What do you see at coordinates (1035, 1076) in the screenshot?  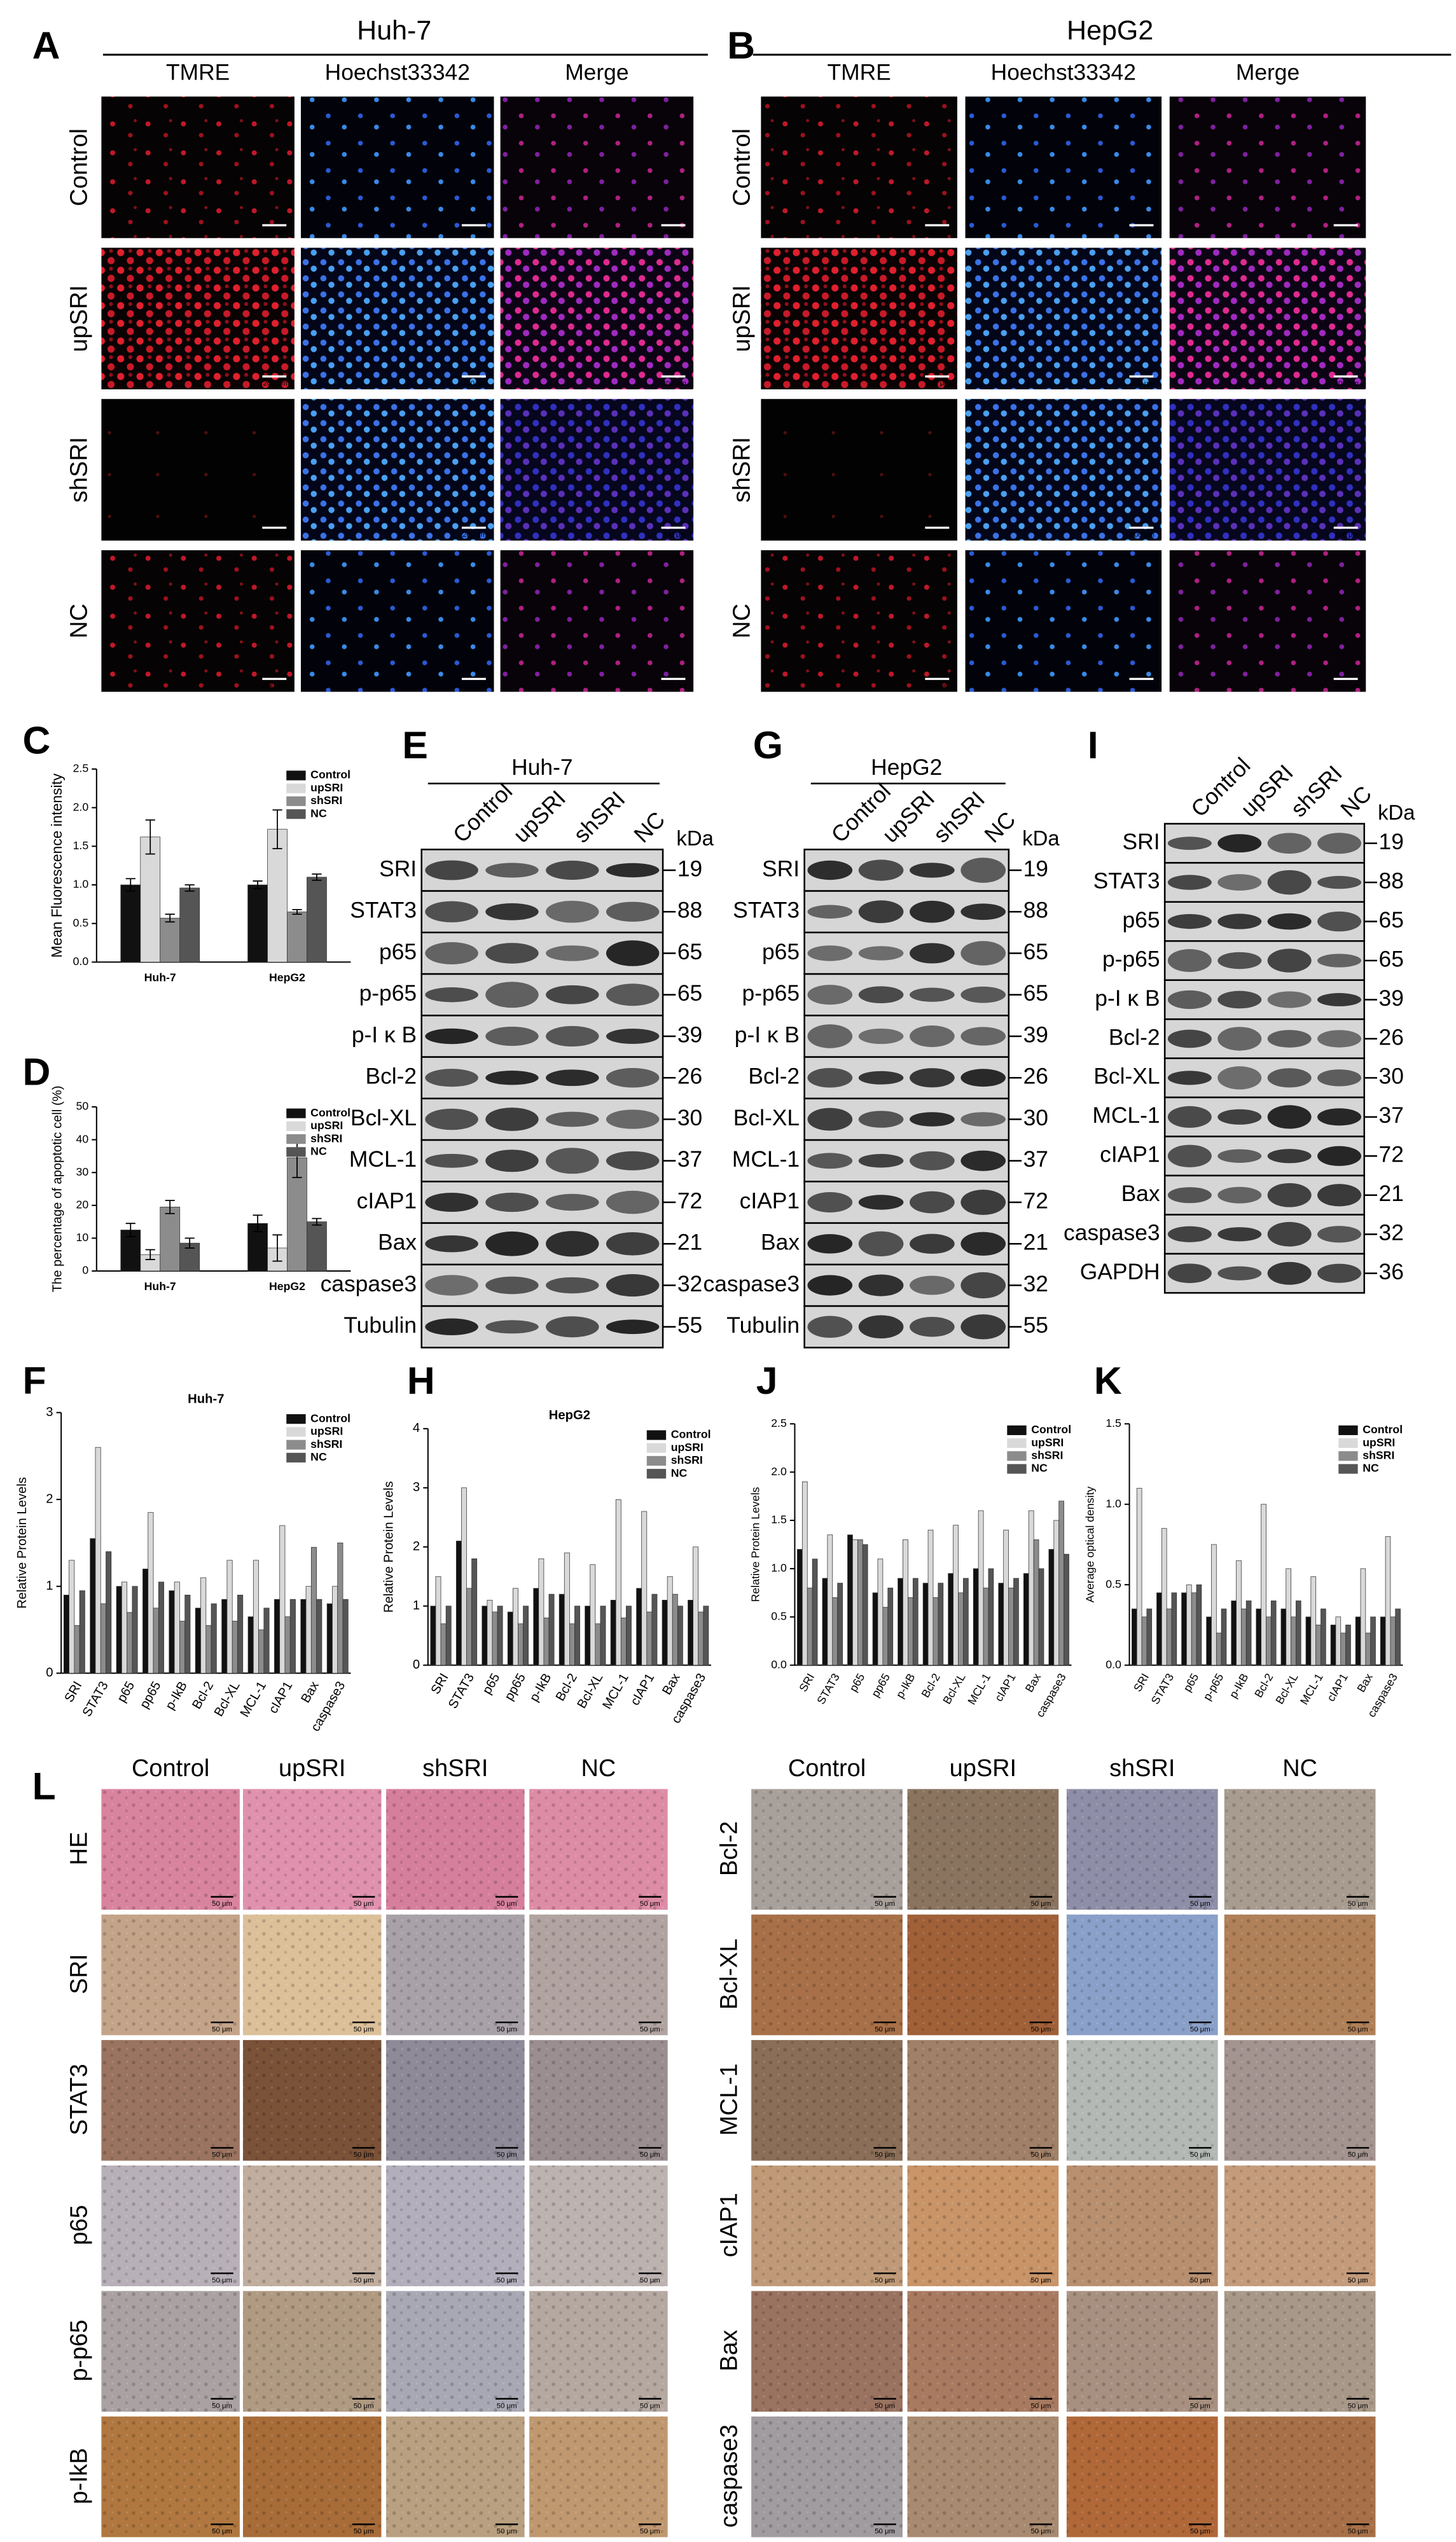 I see `weight-label: 26` at bounding box center [1035, 1076].